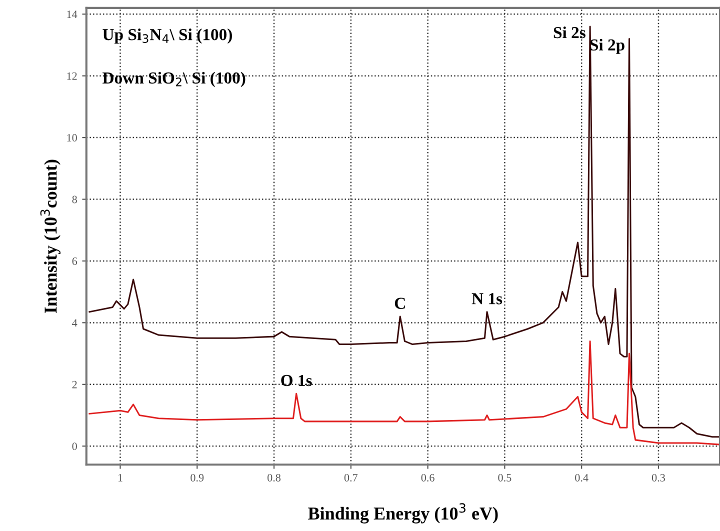 The height and width of the screenshot is (531, 720). What do you see at coordinates (581, 478) in the screenshot?
I see `x-tick-label: 0.4` at bounding box center [581, 478].